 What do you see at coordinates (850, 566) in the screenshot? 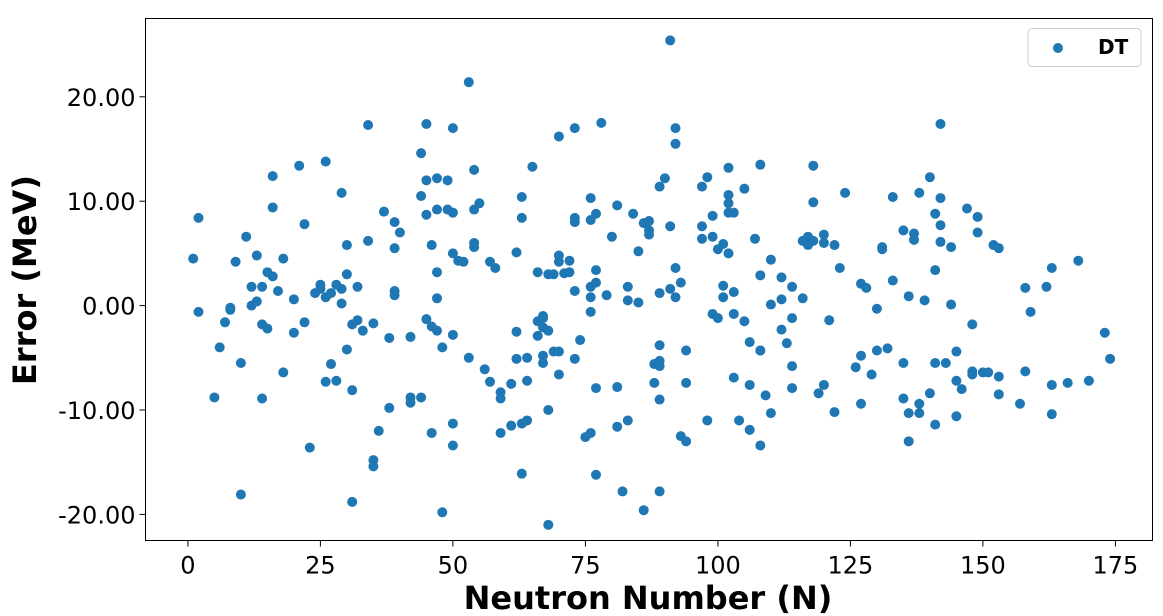
I see `x-tick-label: 125` at bounding box center [850, 566].